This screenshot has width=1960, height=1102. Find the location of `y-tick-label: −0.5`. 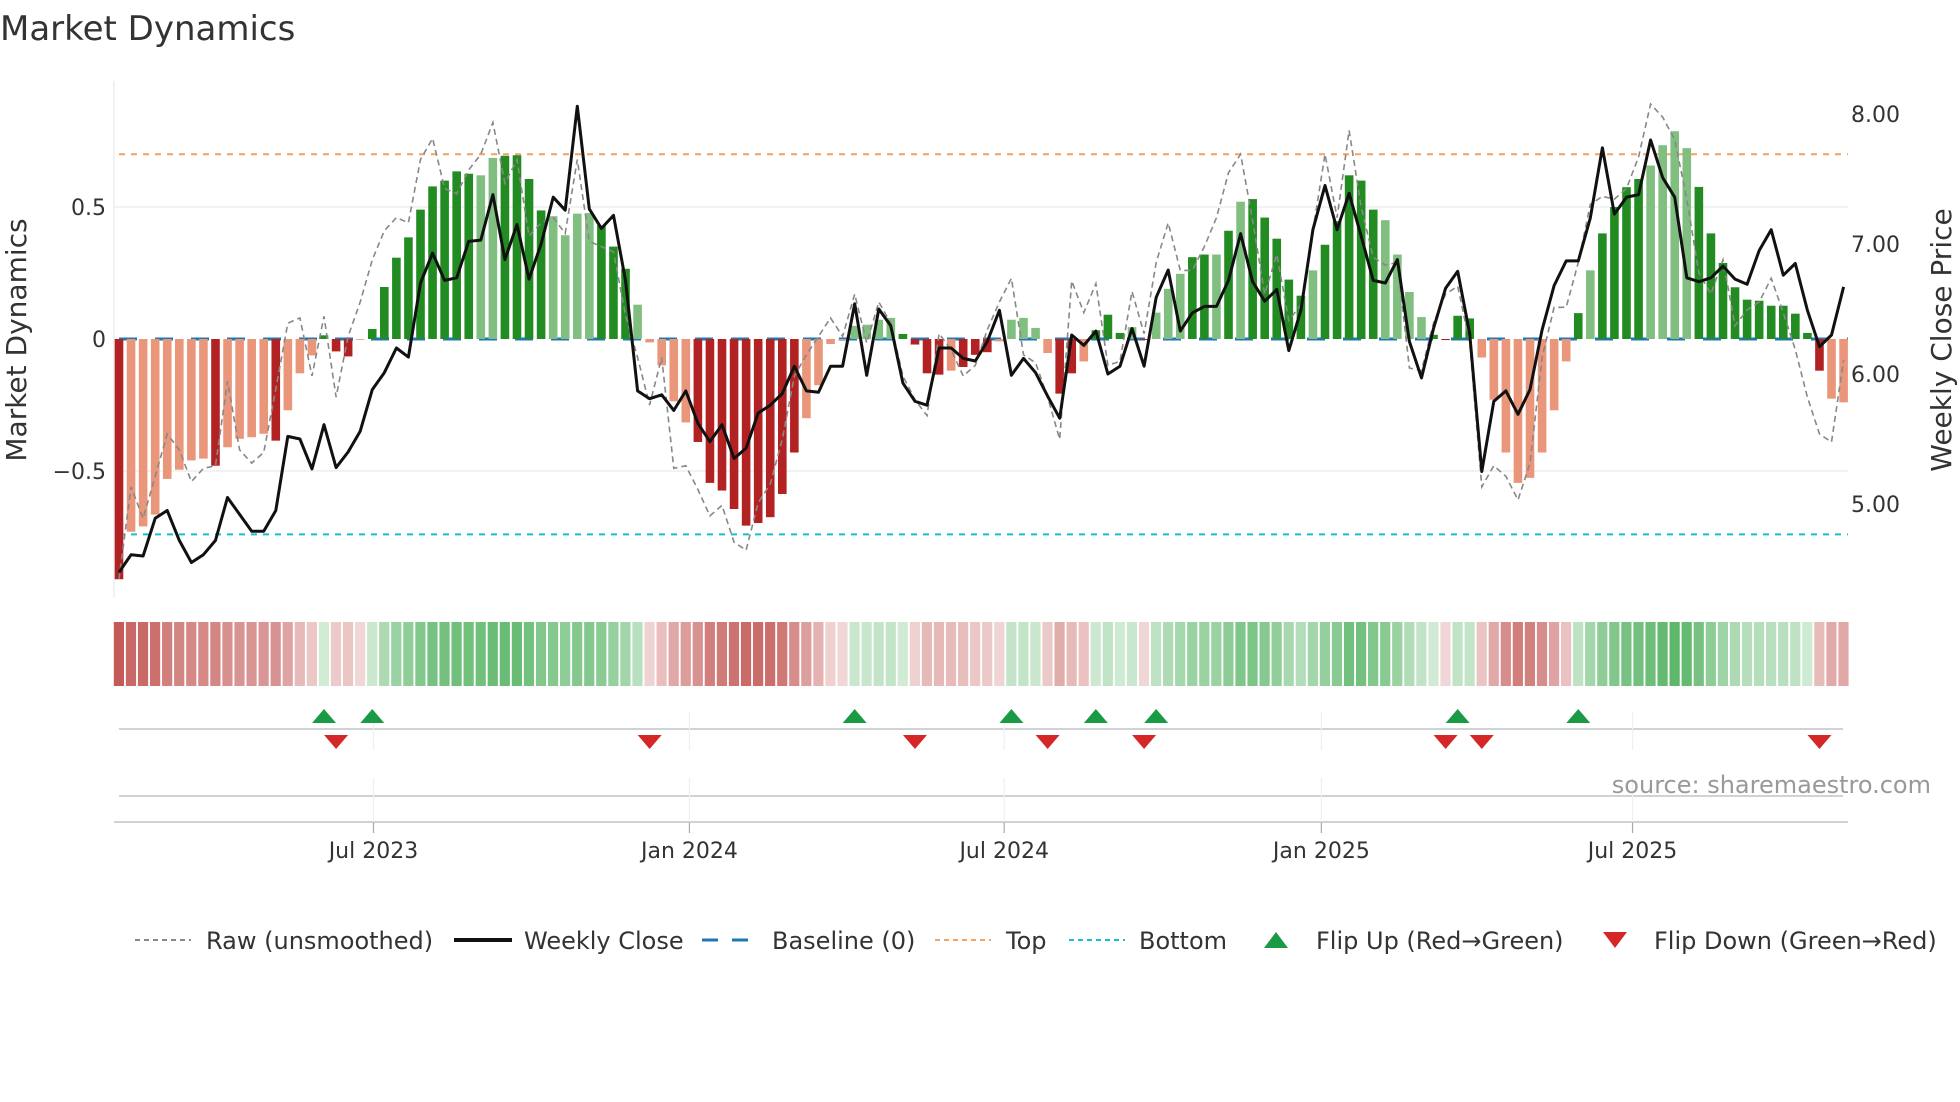

y-tick-label: −0.5 is located at coordinates (79, 472).